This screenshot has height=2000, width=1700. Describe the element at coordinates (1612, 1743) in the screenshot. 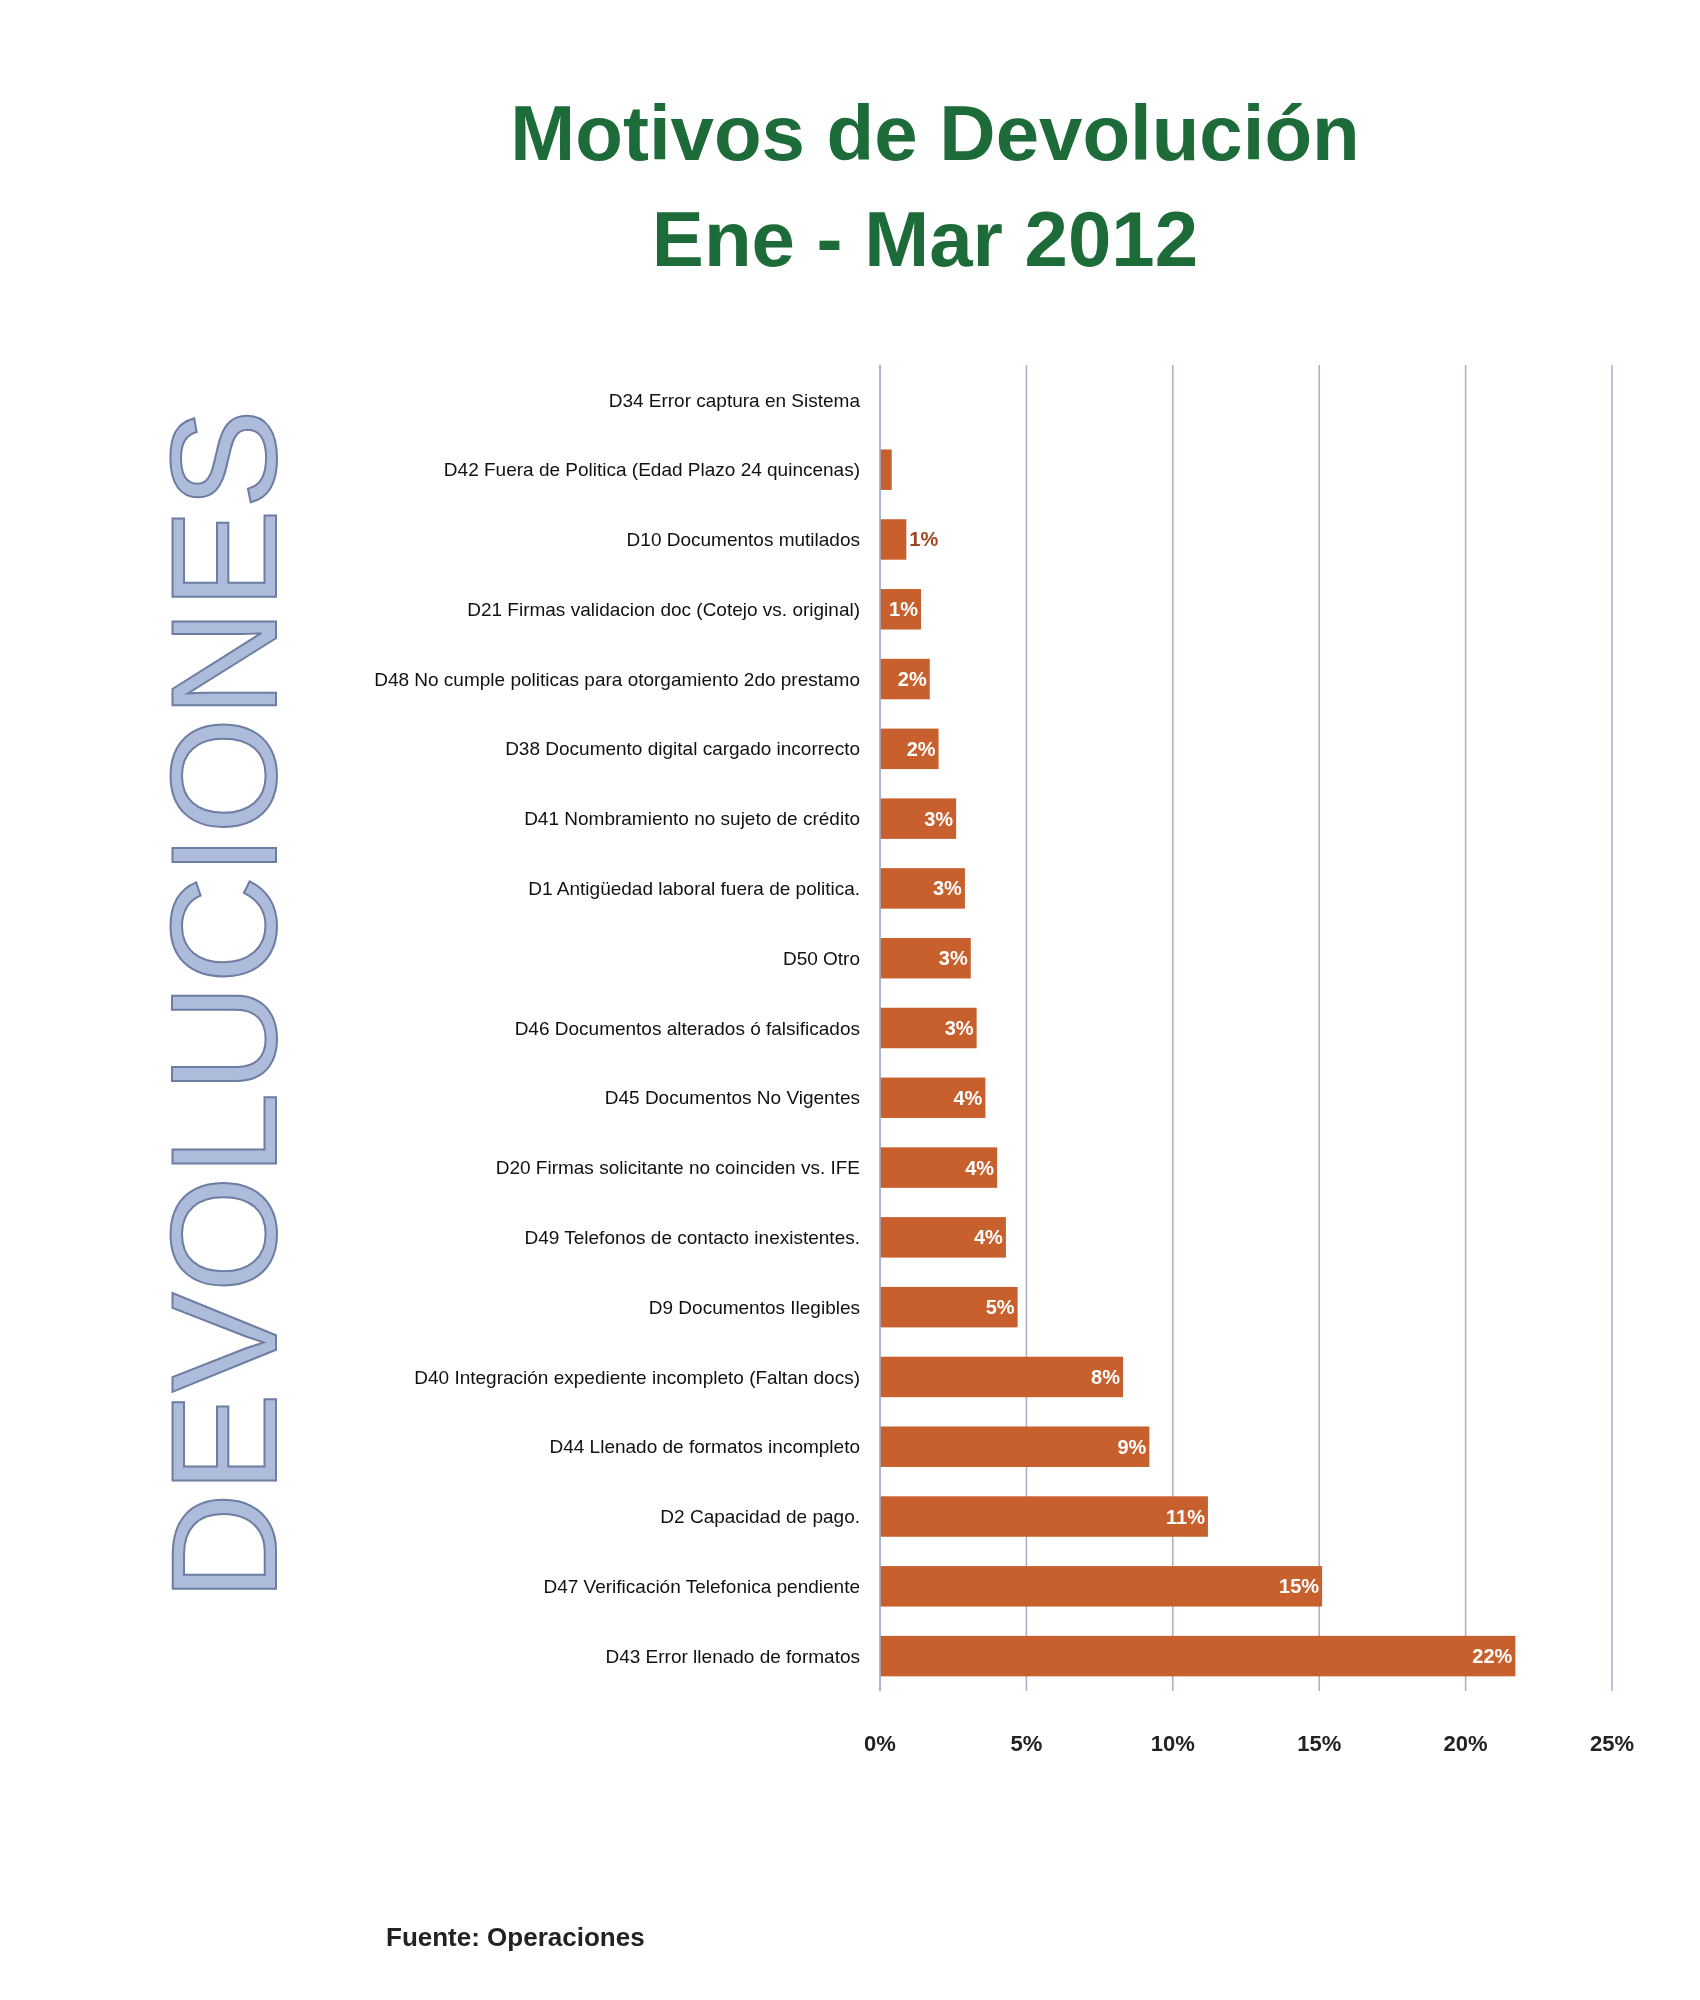

I see `x-tick-label: 25%` at that location.